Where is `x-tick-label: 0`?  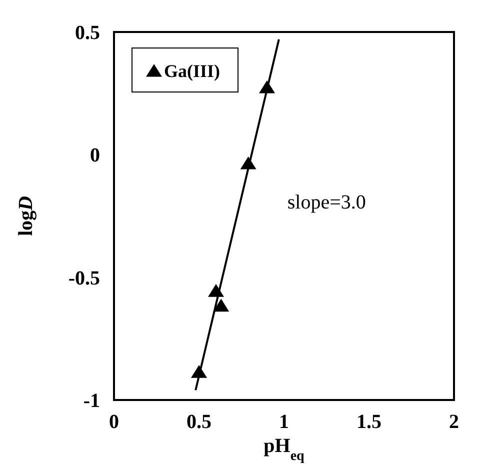 x-tick-label: 0 is located at coordinates (114, 422).